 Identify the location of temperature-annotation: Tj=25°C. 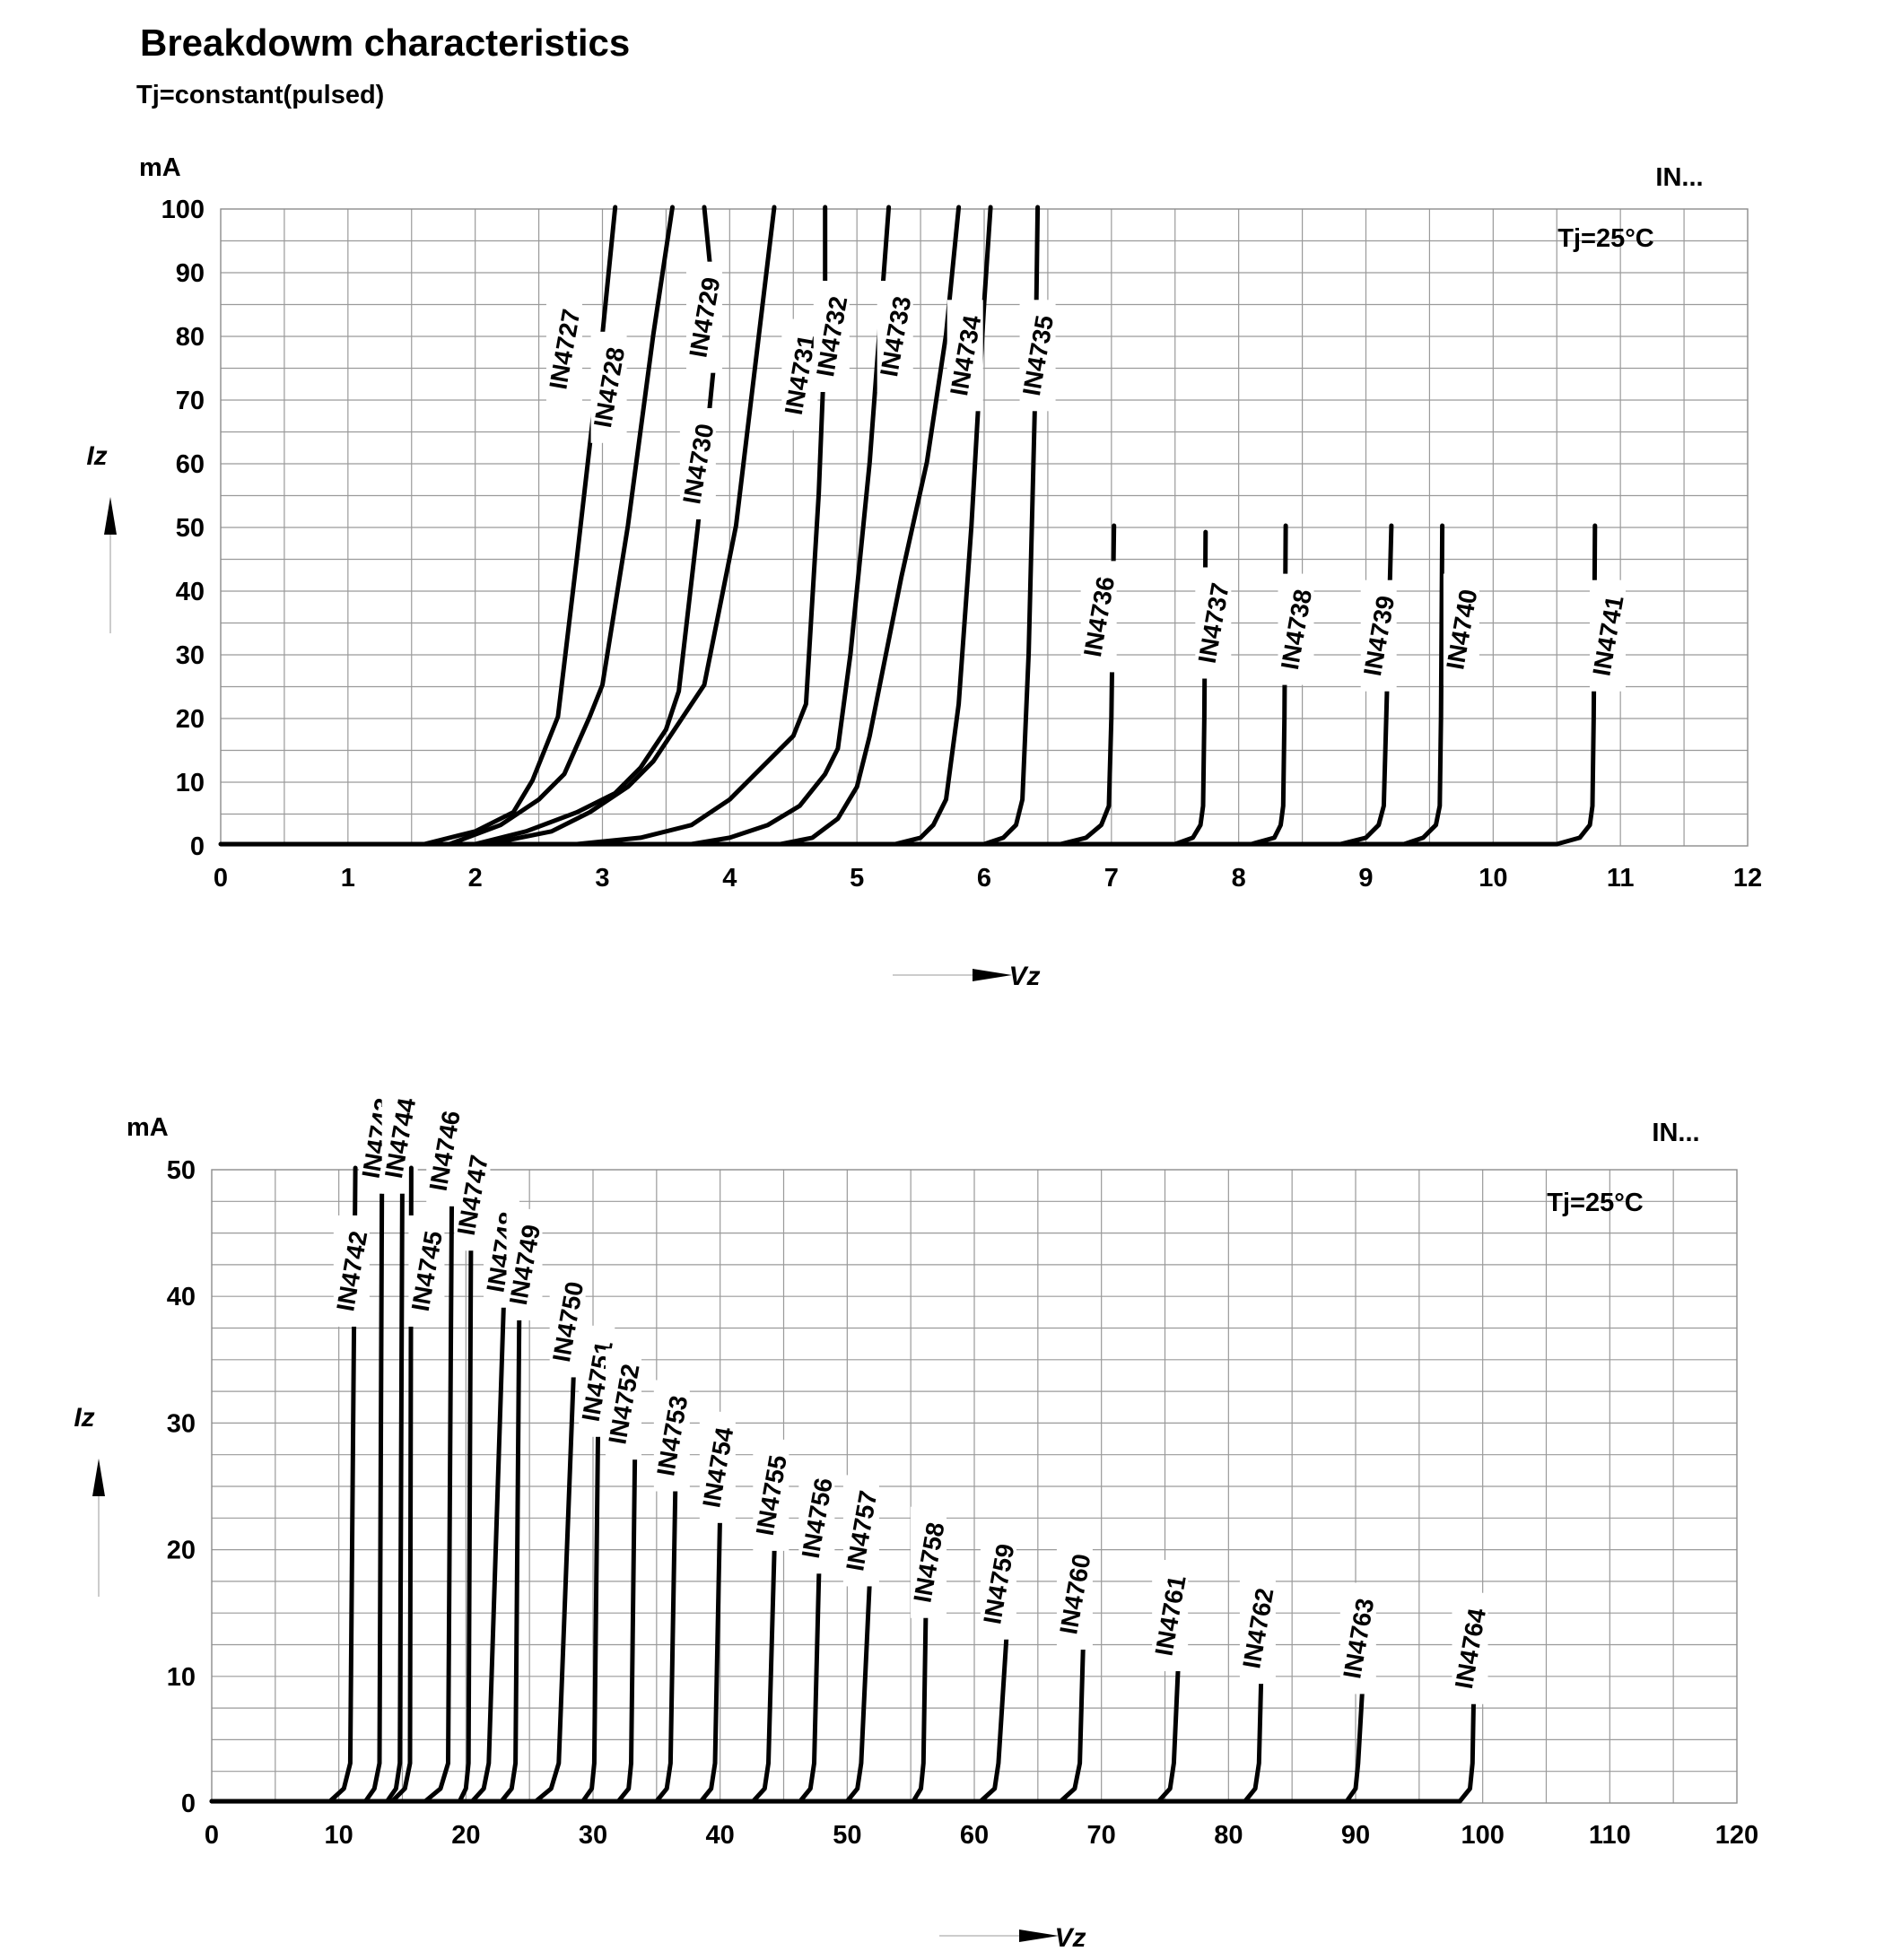
(1605, 239).